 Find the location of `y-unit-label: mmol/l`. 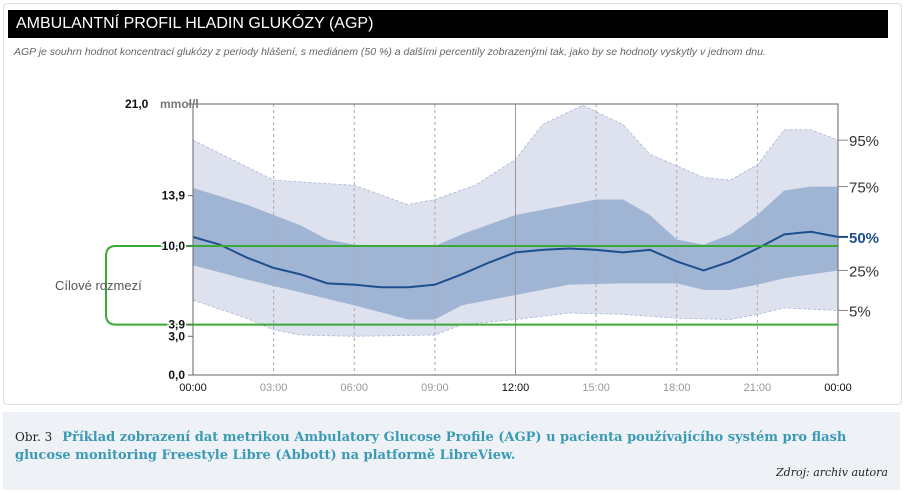

y-unit-label: mmol/l is located at coordinates (179, 104).